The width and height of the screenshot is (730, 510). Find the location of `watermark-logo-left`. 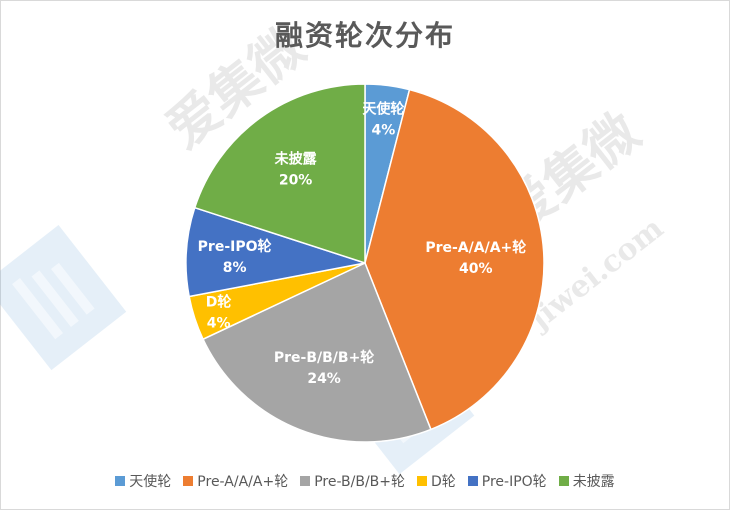

watermark-logo-left is located at coordinates (63, 298).